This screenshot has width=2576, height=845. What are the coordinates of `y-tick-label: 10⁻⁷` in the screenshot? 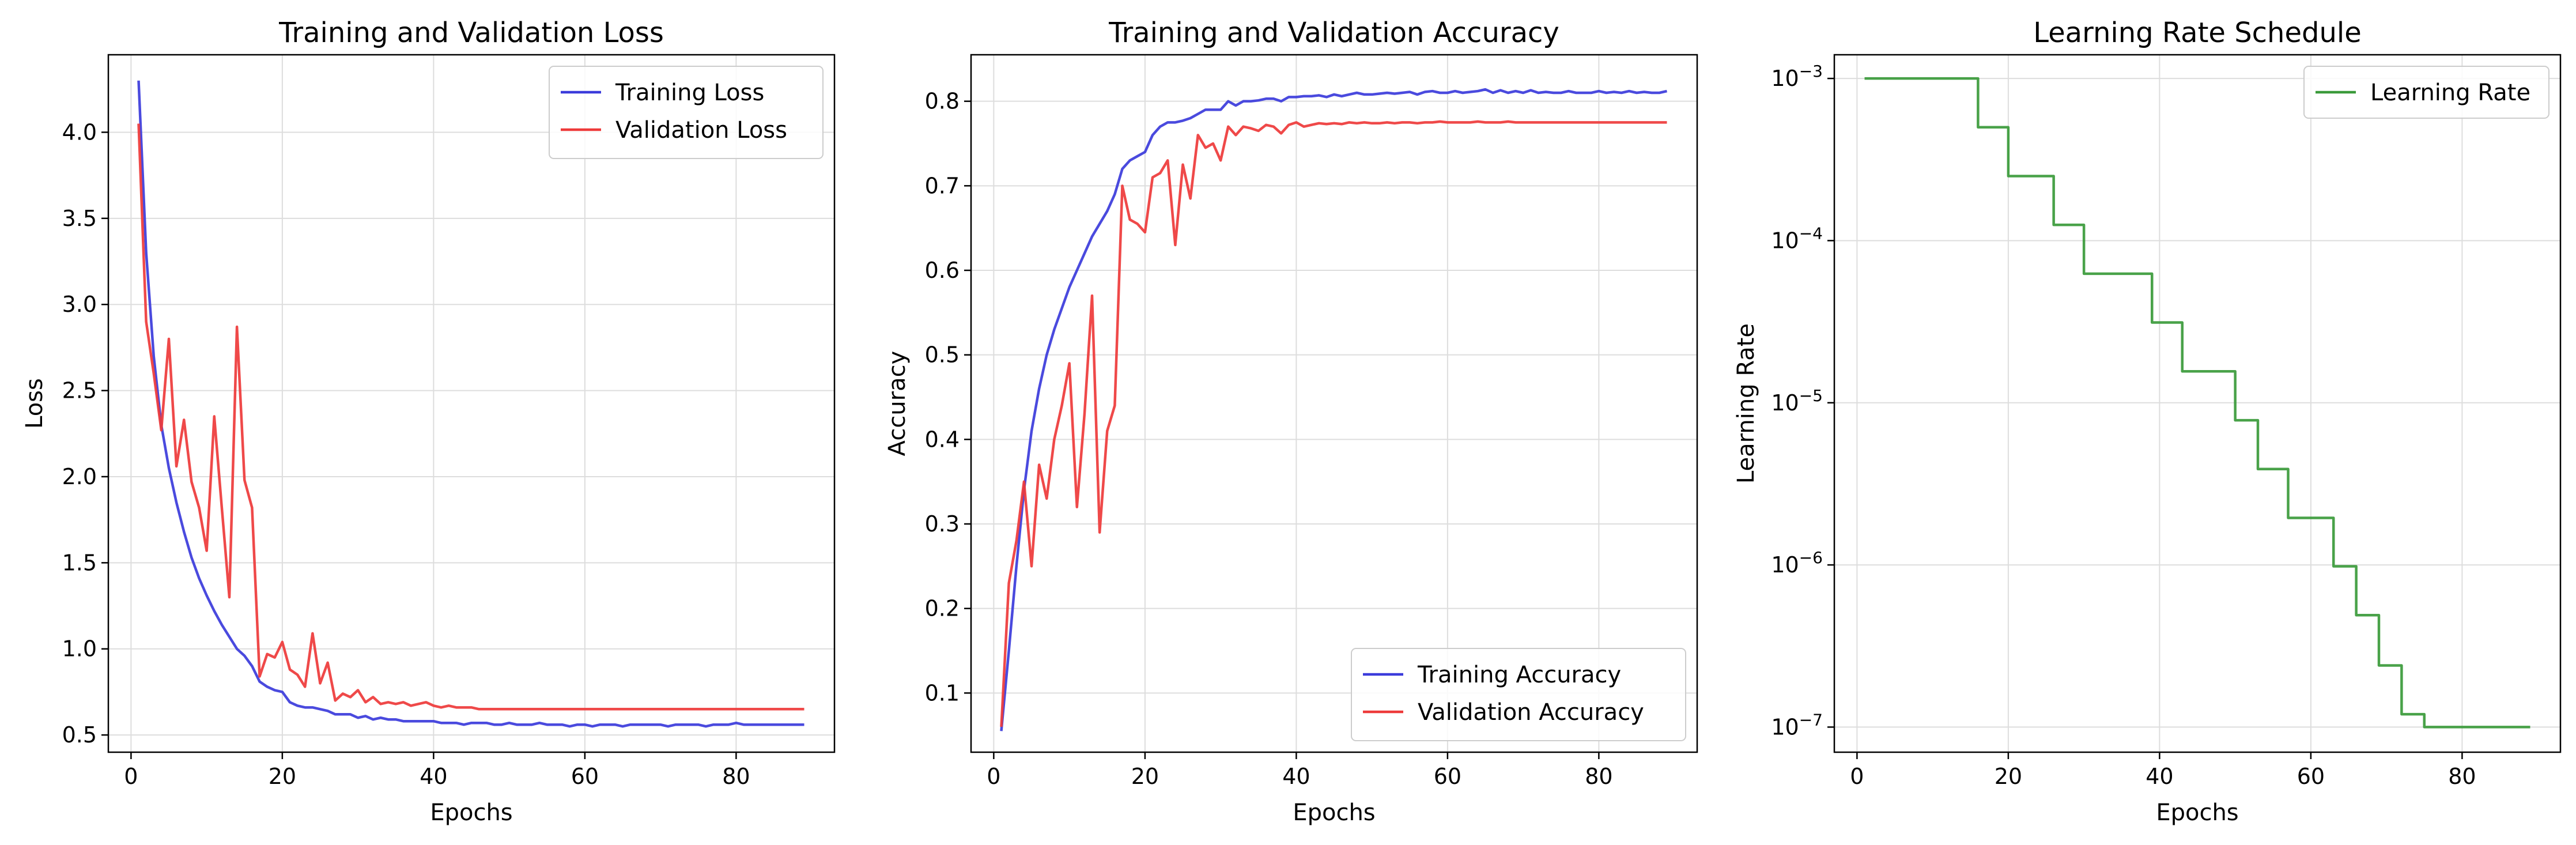 It's located at (1797, 725).